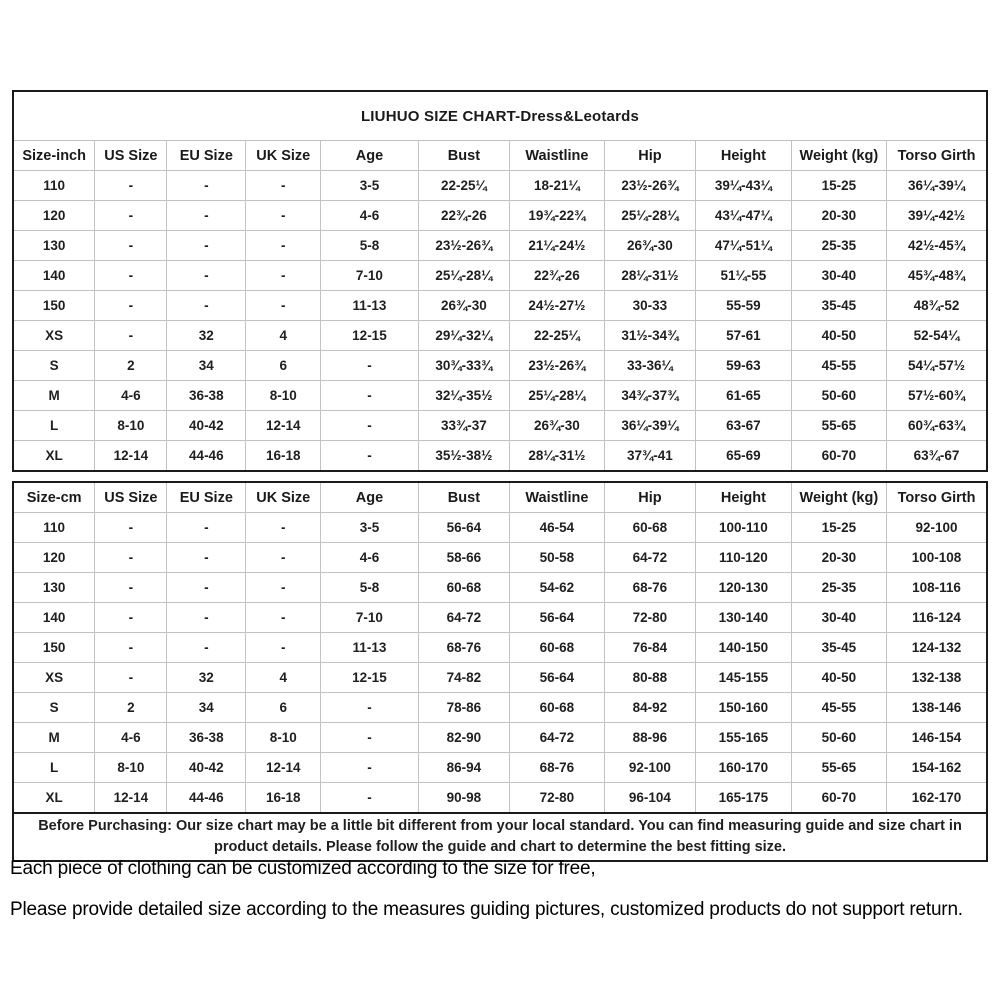 This screenshot has height=1000, width=1000. What do you see at coordinates (937, 557) in the screenshot?
I see `table-cell: 100-108` at bounding box center [937, 557].